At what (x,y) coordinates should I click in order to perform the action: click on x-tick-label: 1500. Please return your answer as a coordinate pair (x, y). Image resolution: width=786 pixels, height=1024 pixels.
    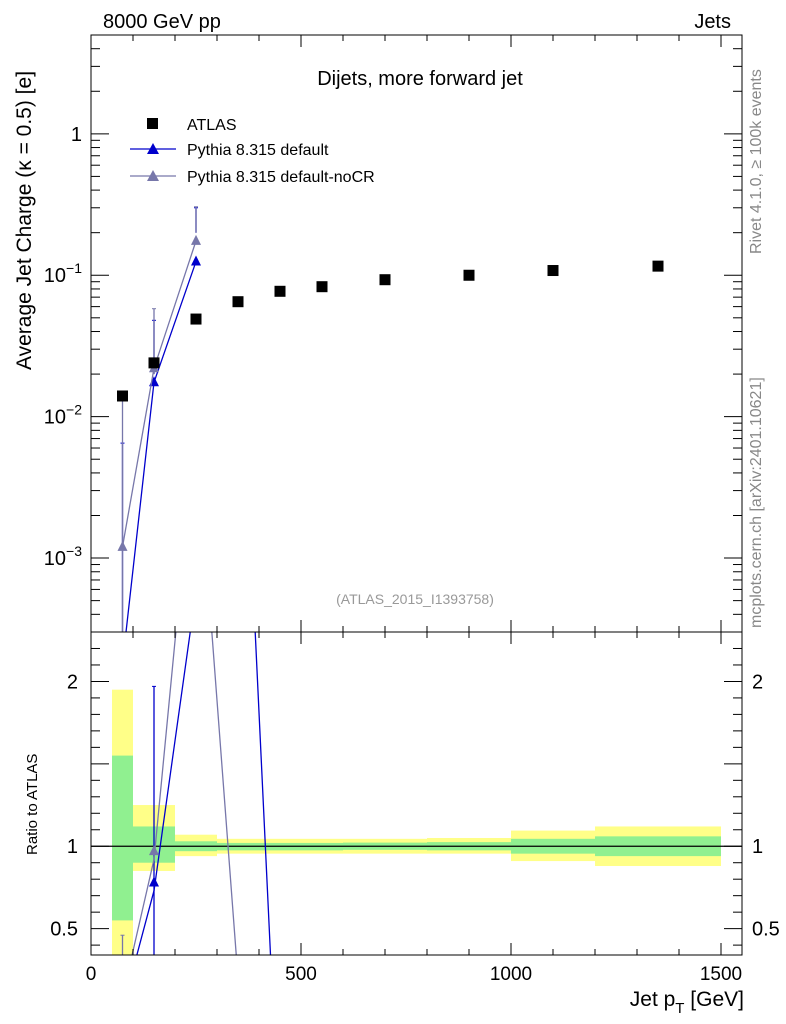
    Looking at the image, I should click on (721, 974).